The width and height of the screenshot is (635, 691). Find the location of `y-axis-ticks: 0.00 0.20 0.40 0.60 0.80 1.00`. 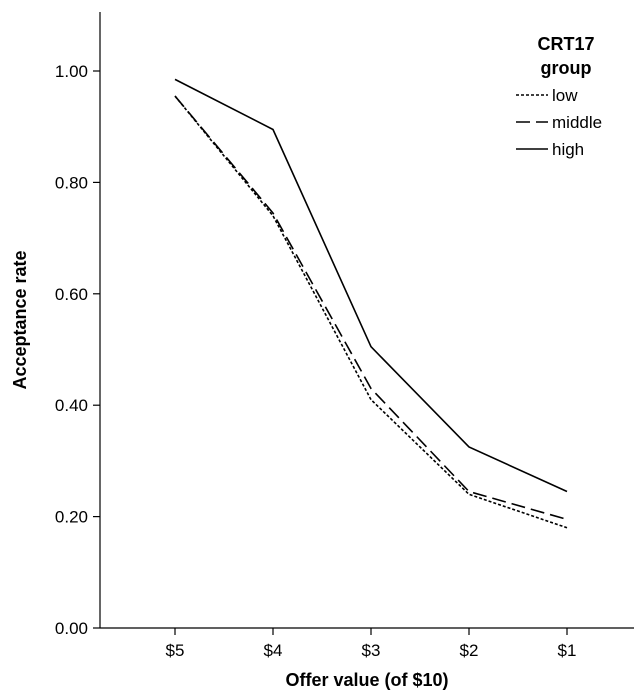

y-axis-ticks: 0.00 0.20 0.40 0.60 0.80 1.00 is located at coordinates (77, 350).